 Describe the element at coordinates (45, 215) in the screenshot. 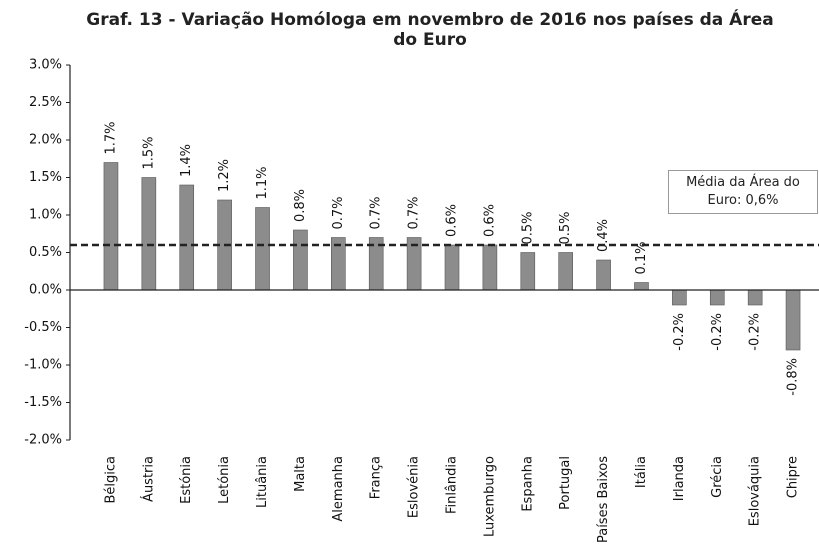

I see `y-tick-label: 1.0%` at that location.